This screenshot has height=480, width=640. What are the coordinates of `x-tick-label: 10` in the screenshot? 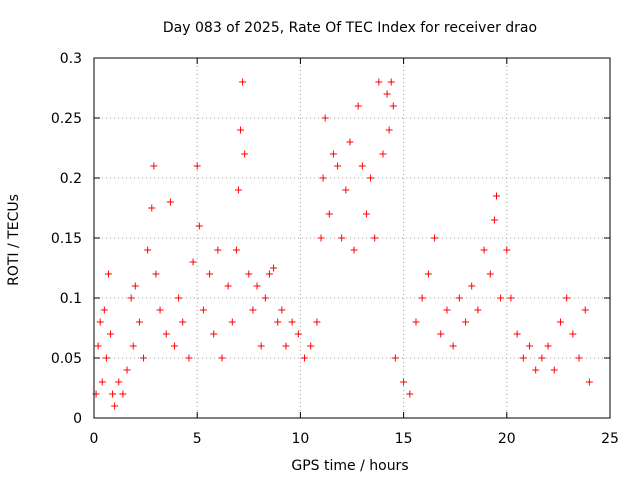 It's located at (300, 439).